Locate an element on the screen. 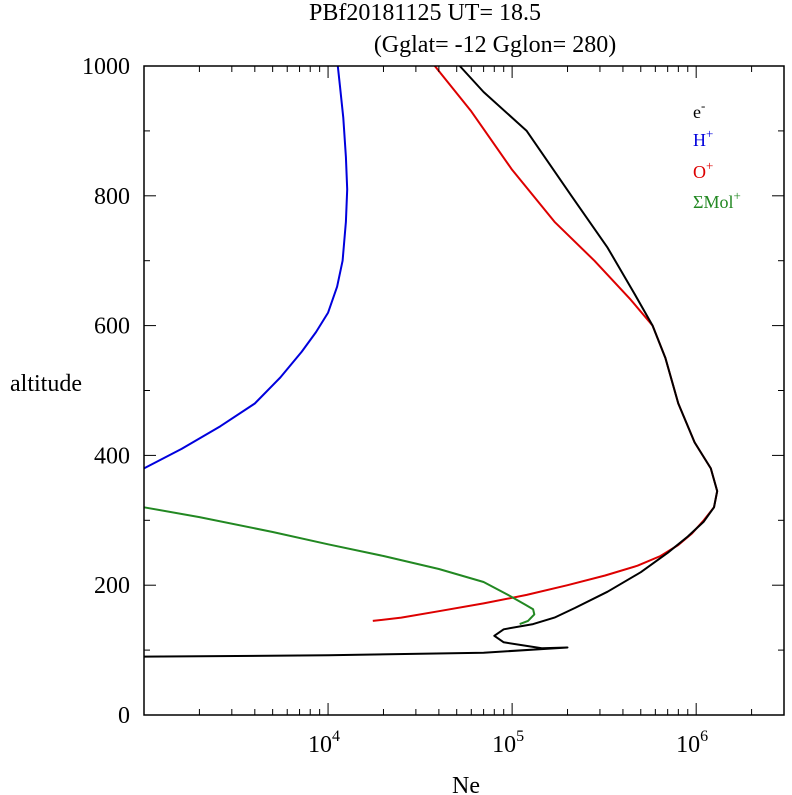  series-line-h is located at coordinates (246, 267).